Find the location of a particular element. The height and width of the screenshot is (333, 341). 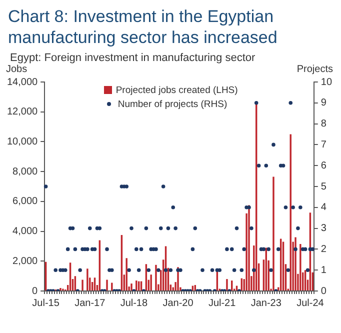

y-tick-label: 6,000 is located at coordinates (25, 202).